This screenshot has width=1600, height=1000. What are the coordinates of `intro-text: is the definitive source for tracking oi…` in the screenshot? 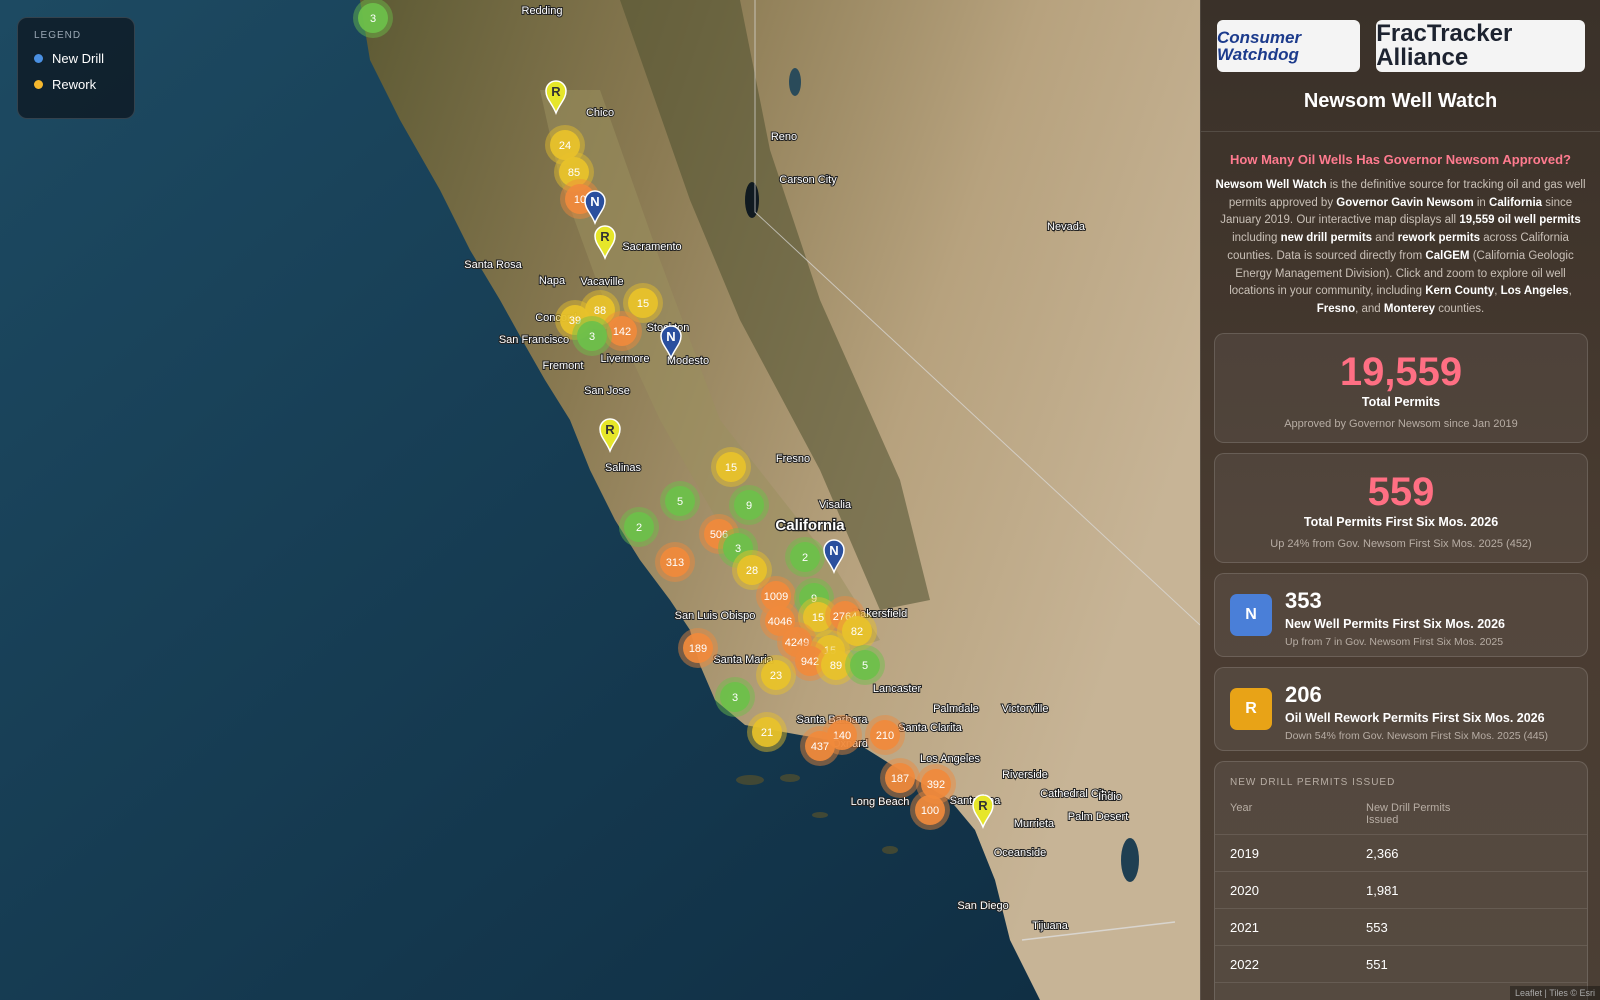 It's located at (1407, 194).